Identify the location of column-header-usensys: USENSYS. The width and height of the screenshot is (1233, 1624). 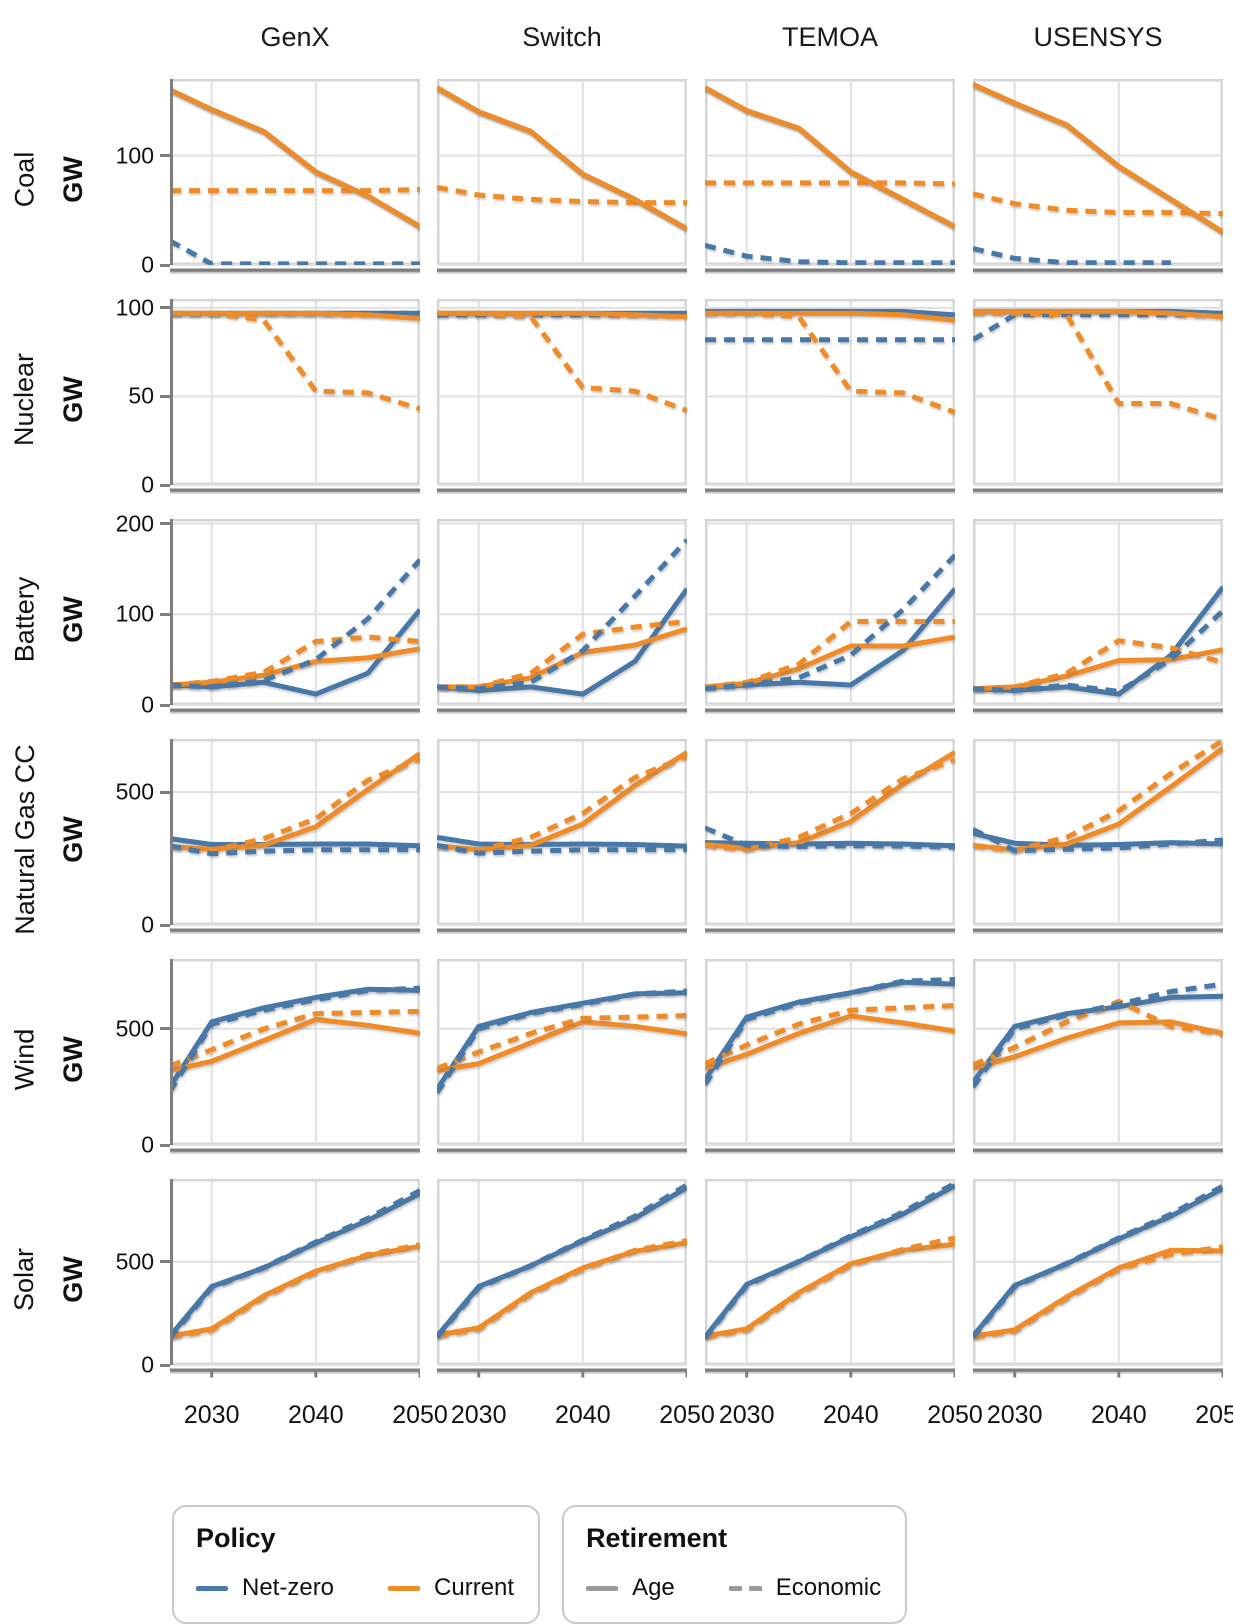
(1098, 37).